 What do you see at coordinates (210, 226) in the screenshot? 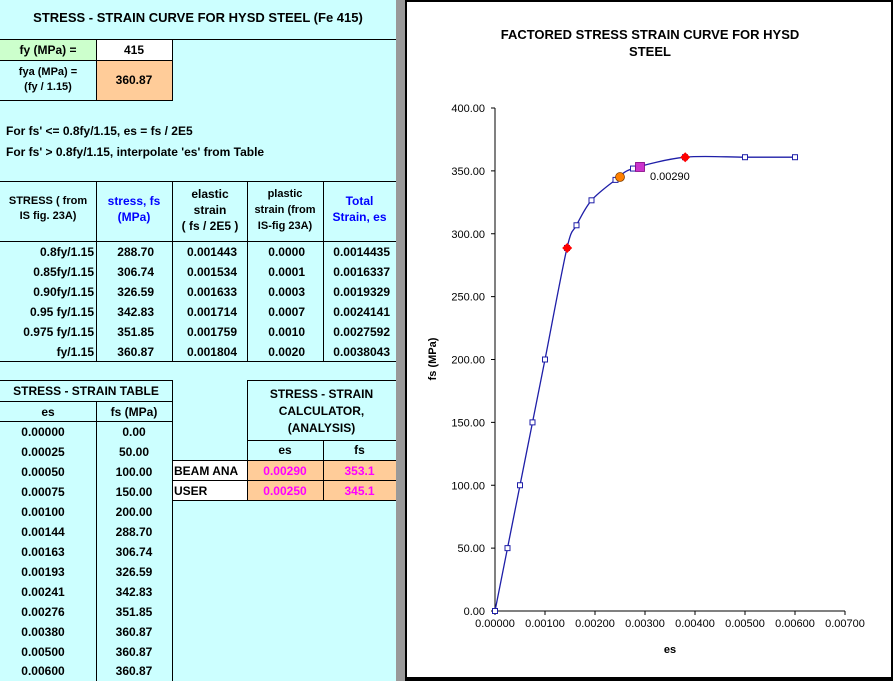
I see `header-elastic-line3: ( fs / 2E5 )` at bounding box center [210, 226].